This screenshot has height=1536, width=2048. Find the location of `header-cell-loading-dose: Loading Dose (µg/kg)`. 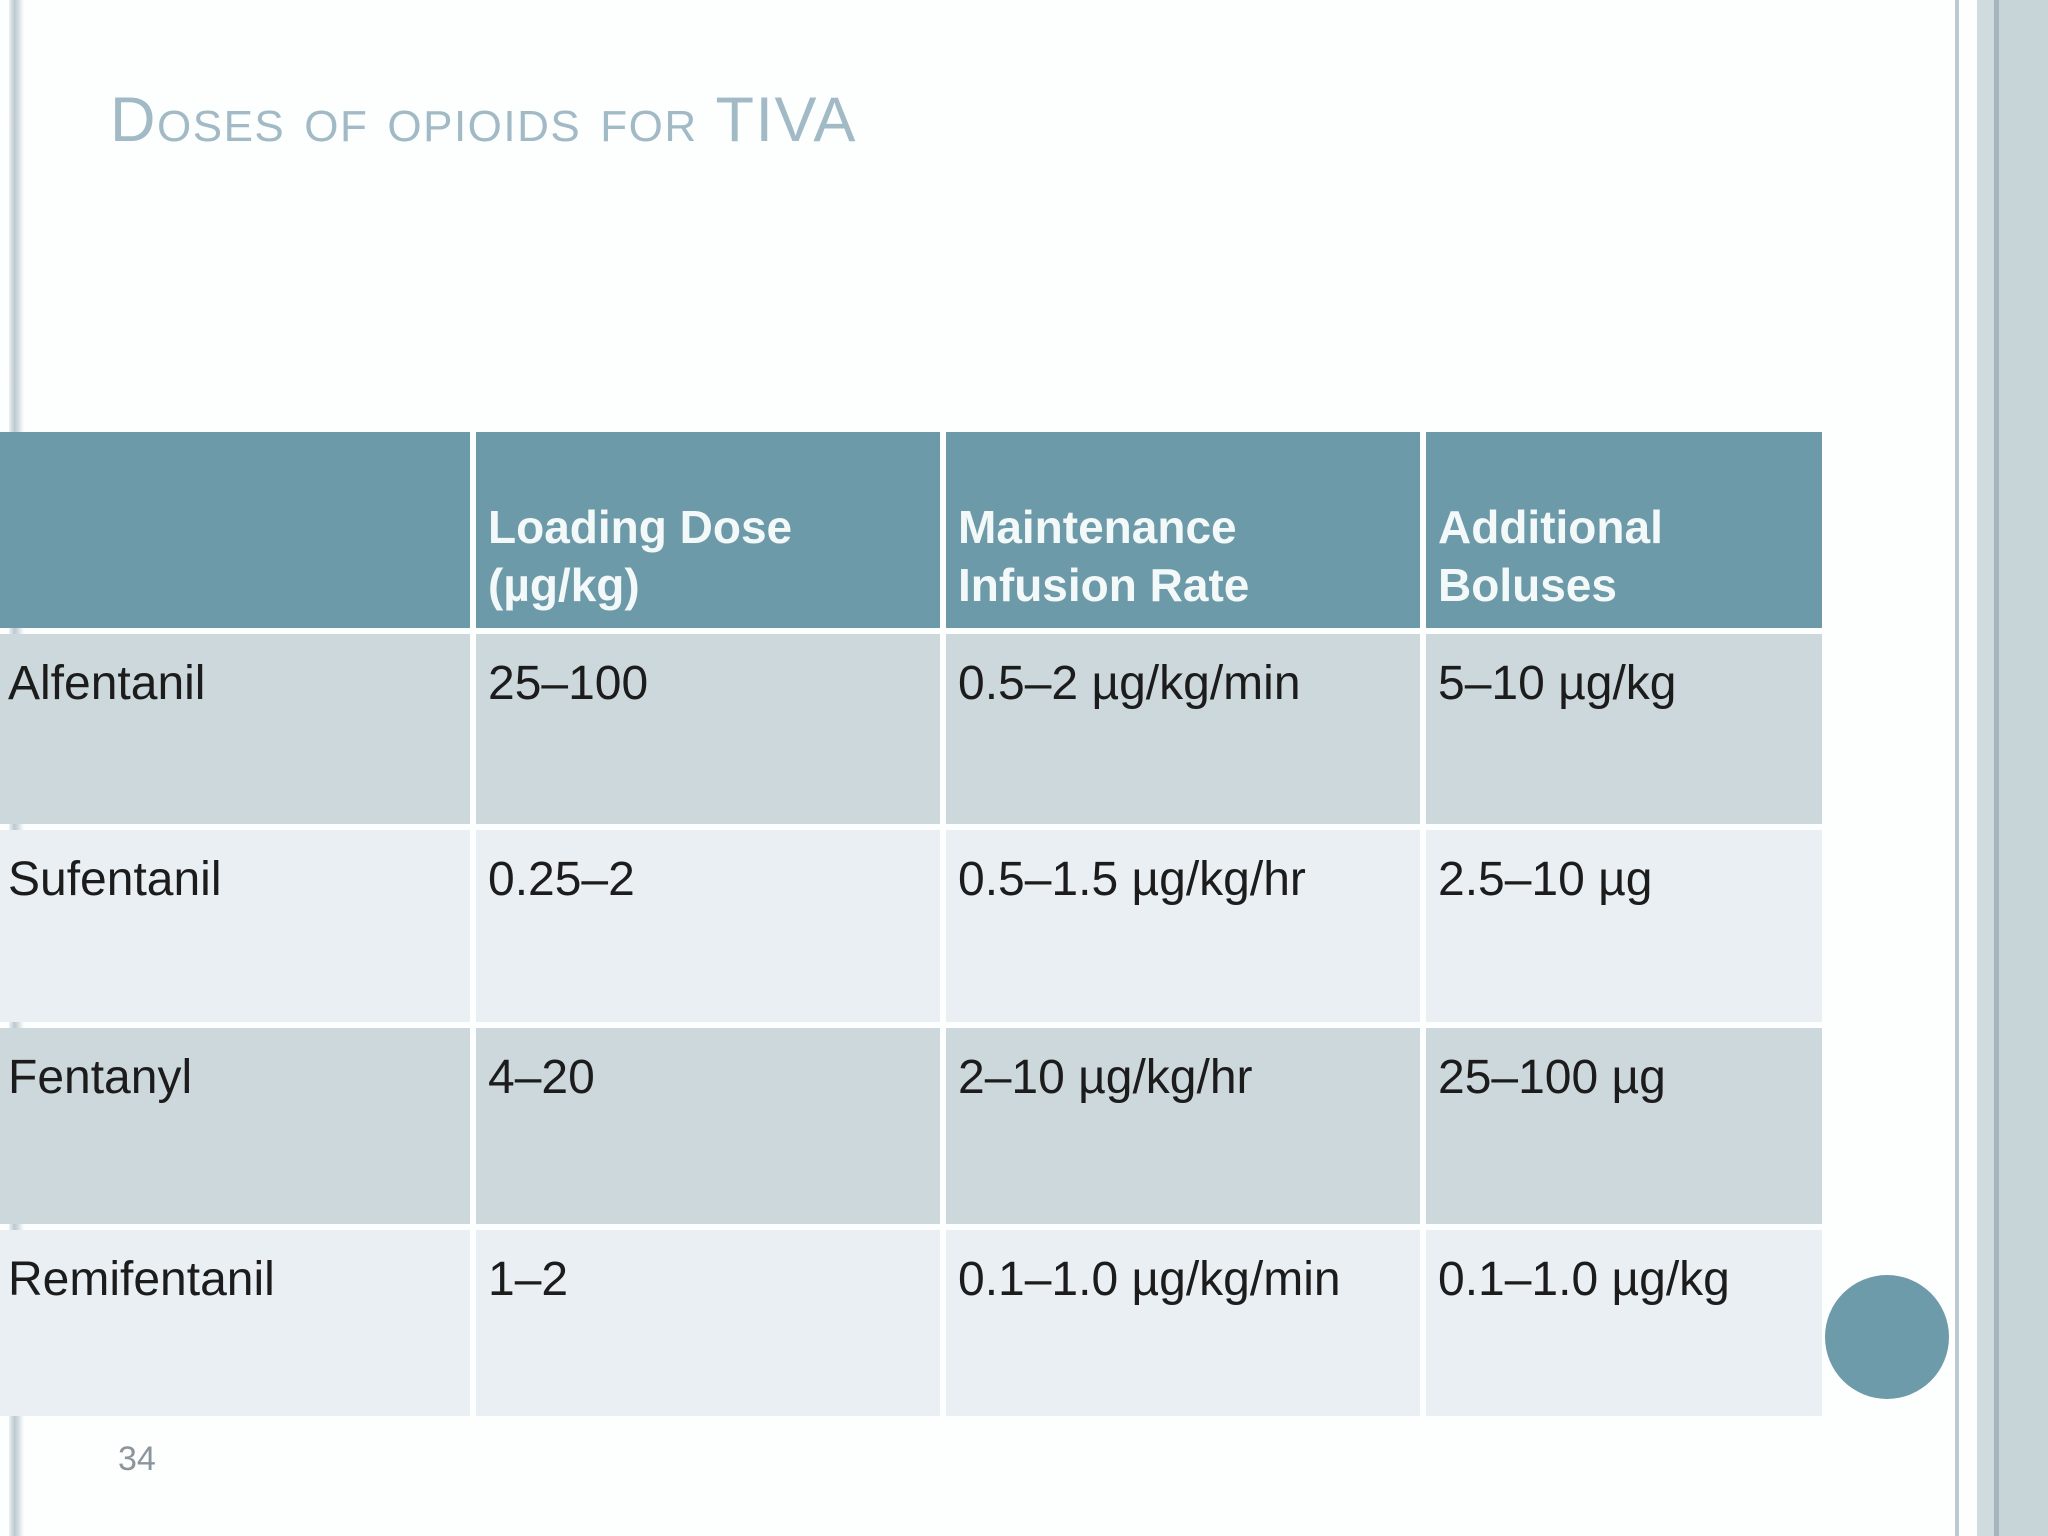

header-cell-loading-dose: Loading Dose (µg/kg) is located at coordinates (708, 530).